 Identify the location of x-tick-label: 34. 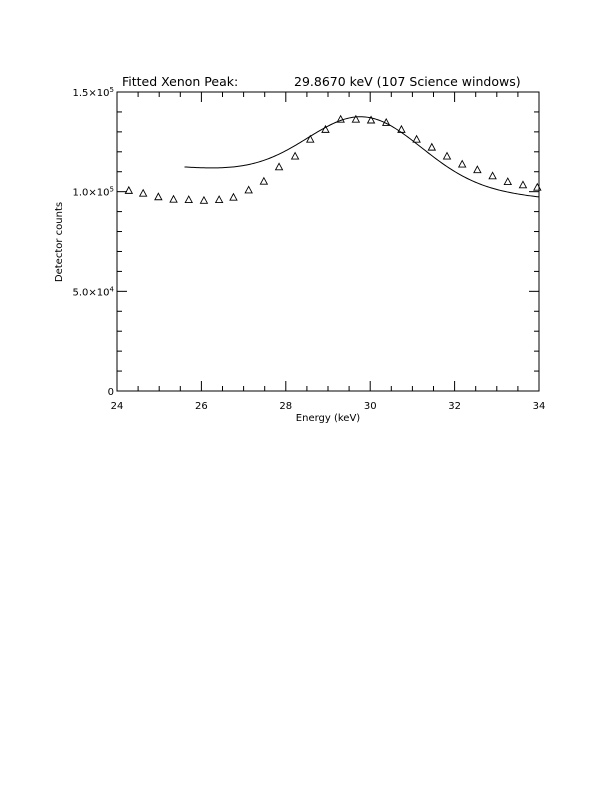
(539, 406).